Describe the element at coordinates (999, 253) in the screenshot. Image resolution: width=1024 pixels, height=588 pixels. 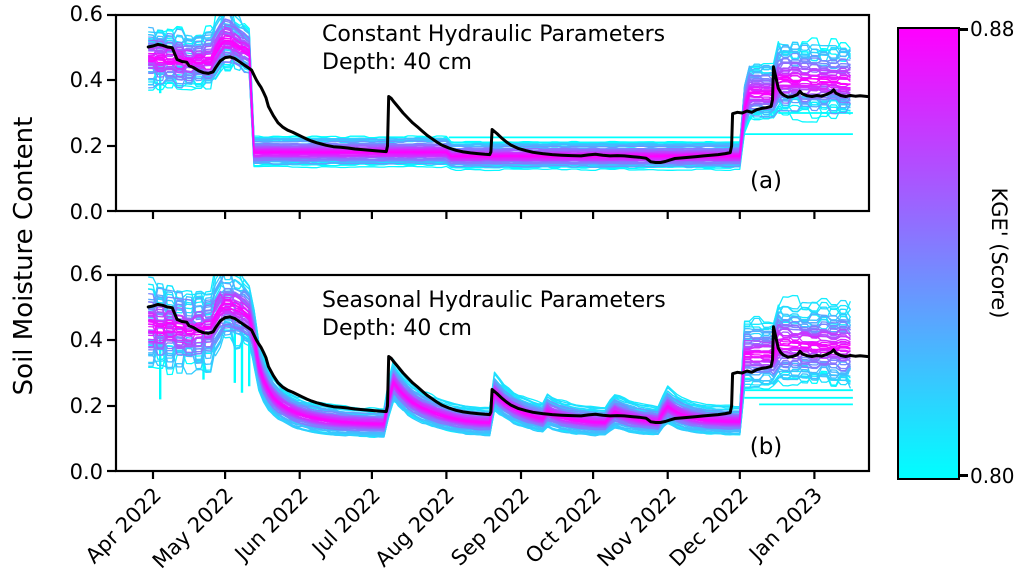
I see `colorbar-title: KGE' (Score)` at that location.